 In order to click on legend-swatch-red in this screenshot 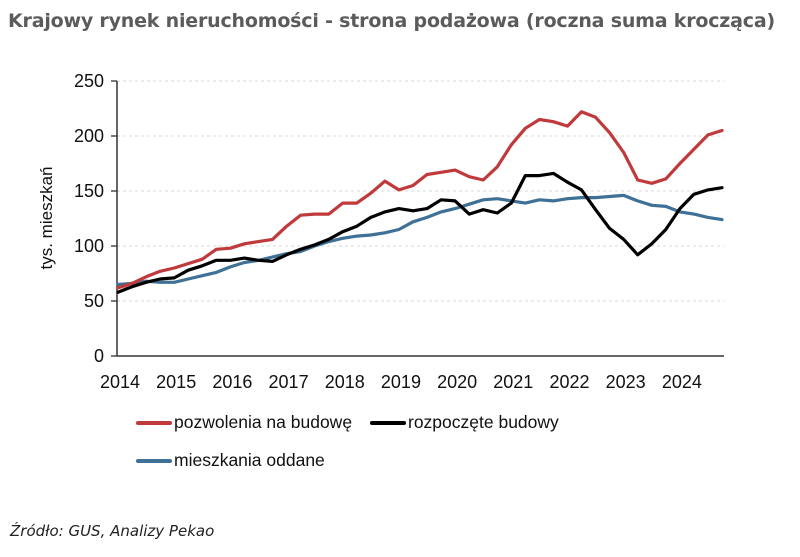, I will do `click(154, 422)`.